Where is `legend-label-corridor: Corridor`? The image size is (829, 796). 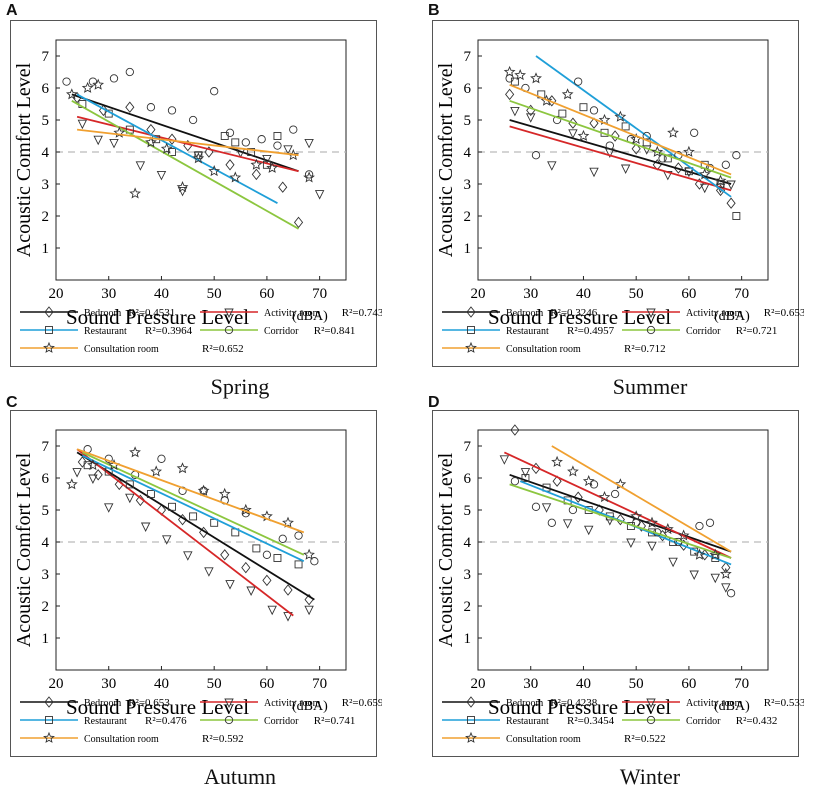 legend-label-corridor: Corridor is located at coordinates (703, 331).